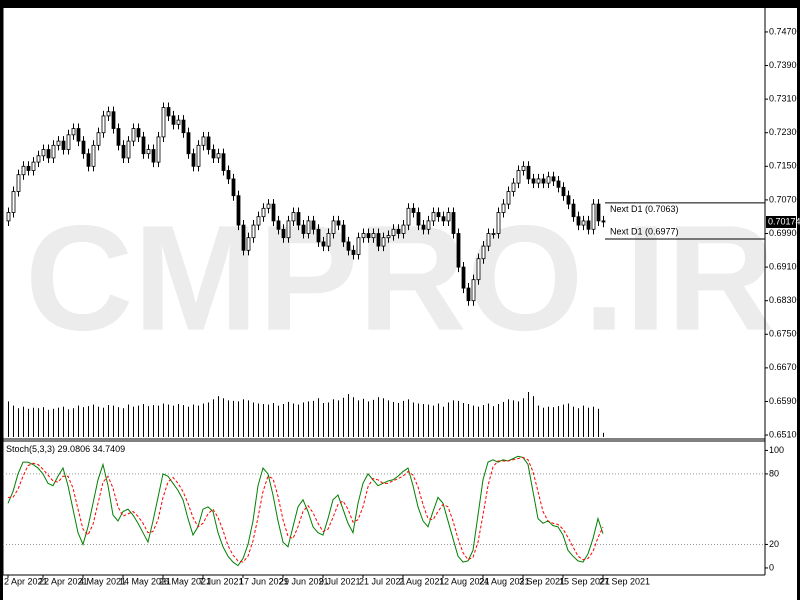  What do you see at coordinates (504, 581) in the screenshot?
I see `x-tick-label: 24 Aug 2021` at bounding box center [504, 581].